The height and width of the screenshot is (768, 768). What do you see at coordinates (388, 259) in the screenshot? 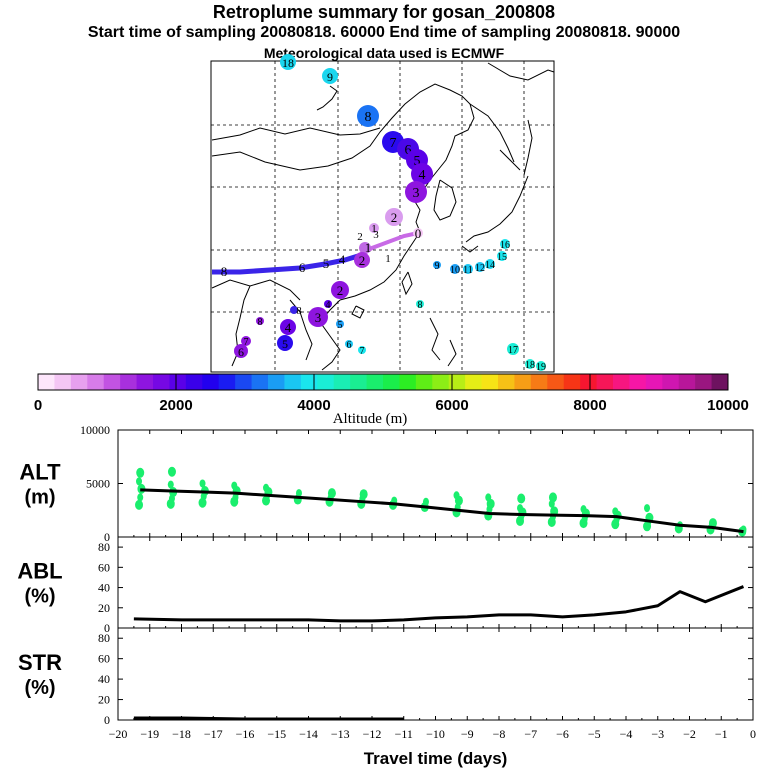
I see `track-label: 1` at bounding box center [388, 259].